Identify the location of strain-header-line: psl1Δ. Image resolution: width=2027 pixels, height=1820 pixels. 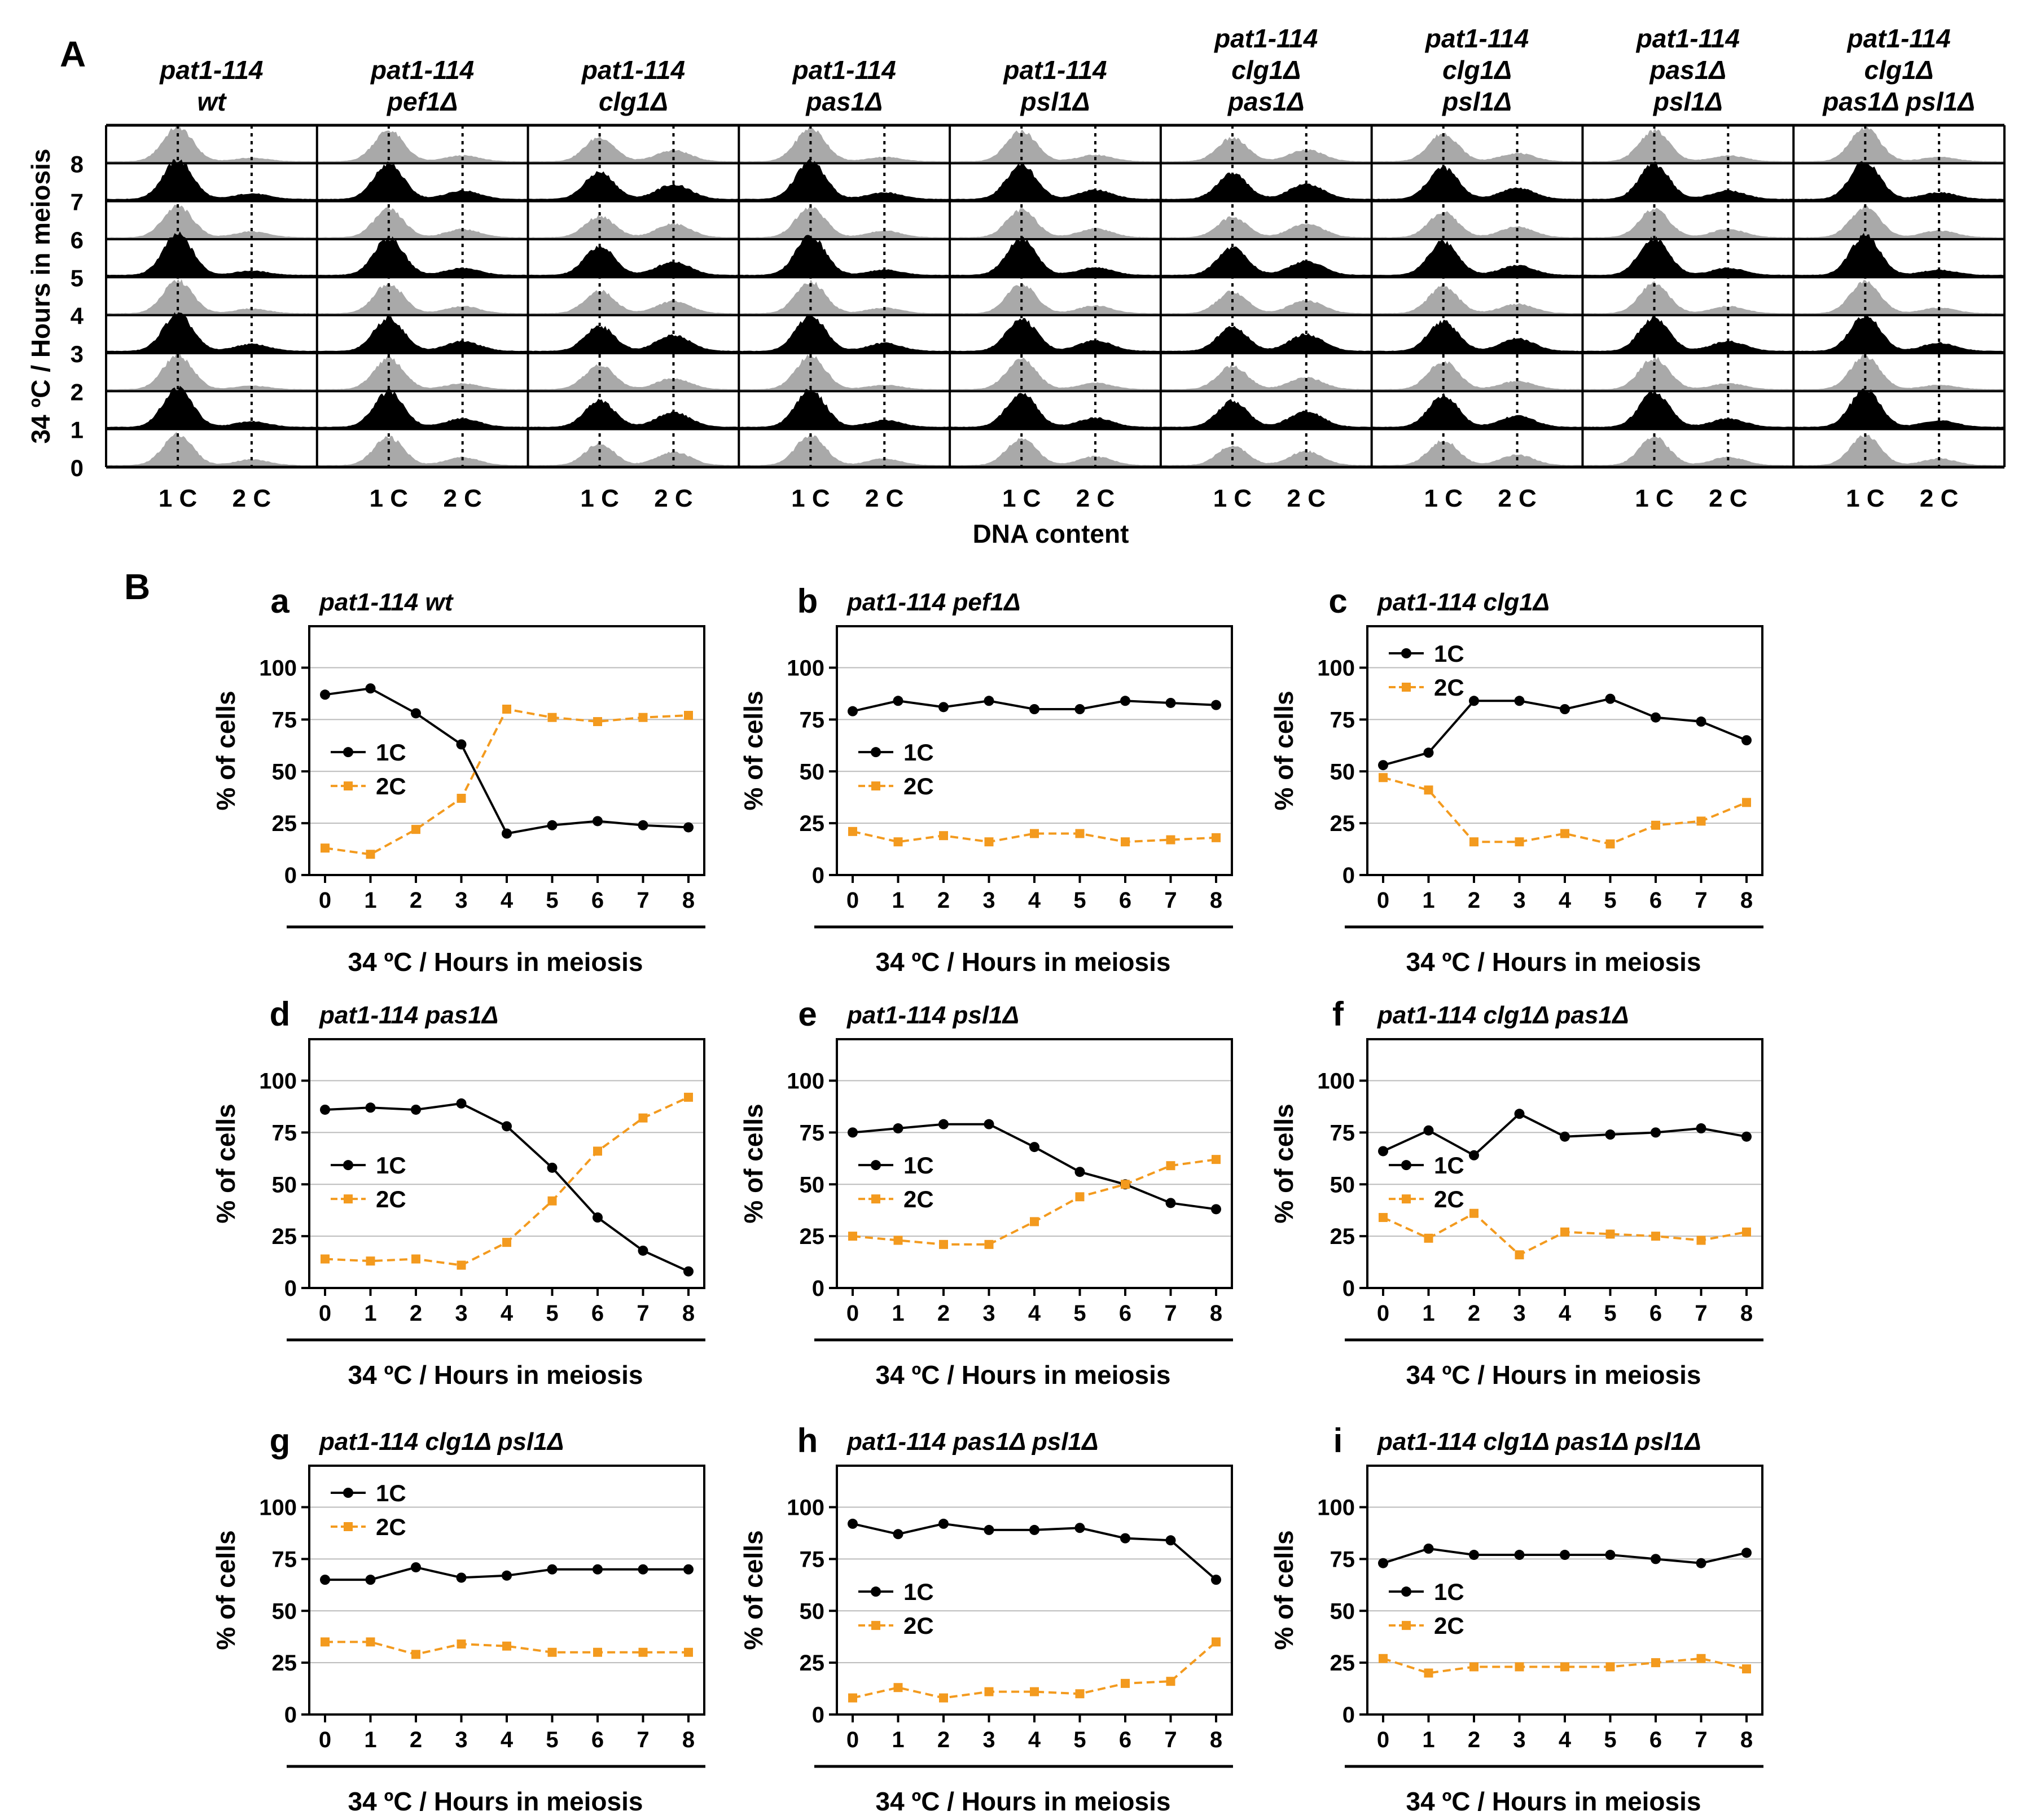
(1687, 101).